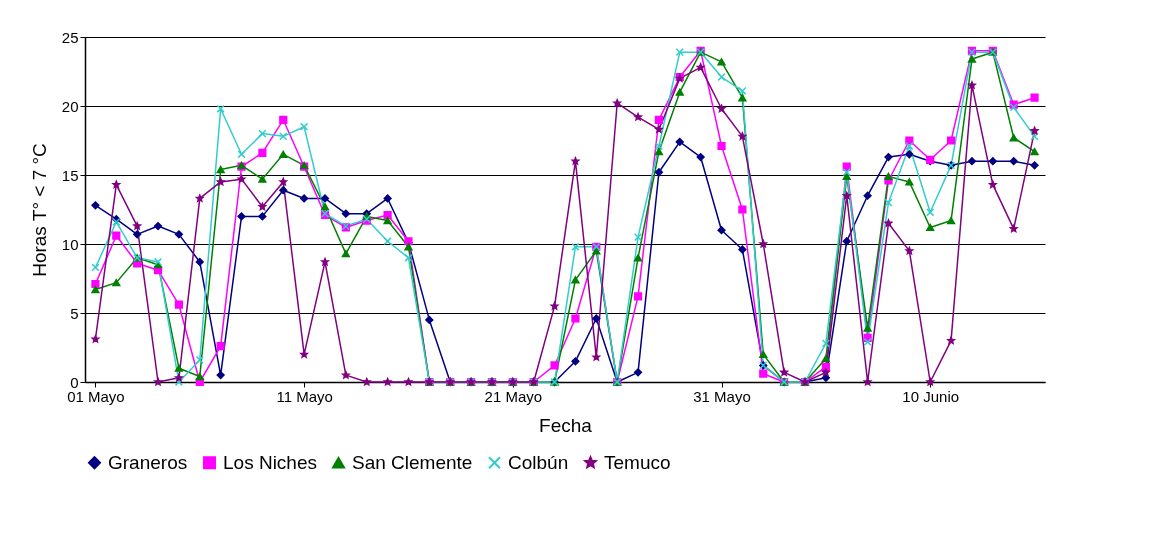 The height and width of the screenshot is (544, 1155). I want to click on x-tick-label: 31 Mayo, so click(722, 396).